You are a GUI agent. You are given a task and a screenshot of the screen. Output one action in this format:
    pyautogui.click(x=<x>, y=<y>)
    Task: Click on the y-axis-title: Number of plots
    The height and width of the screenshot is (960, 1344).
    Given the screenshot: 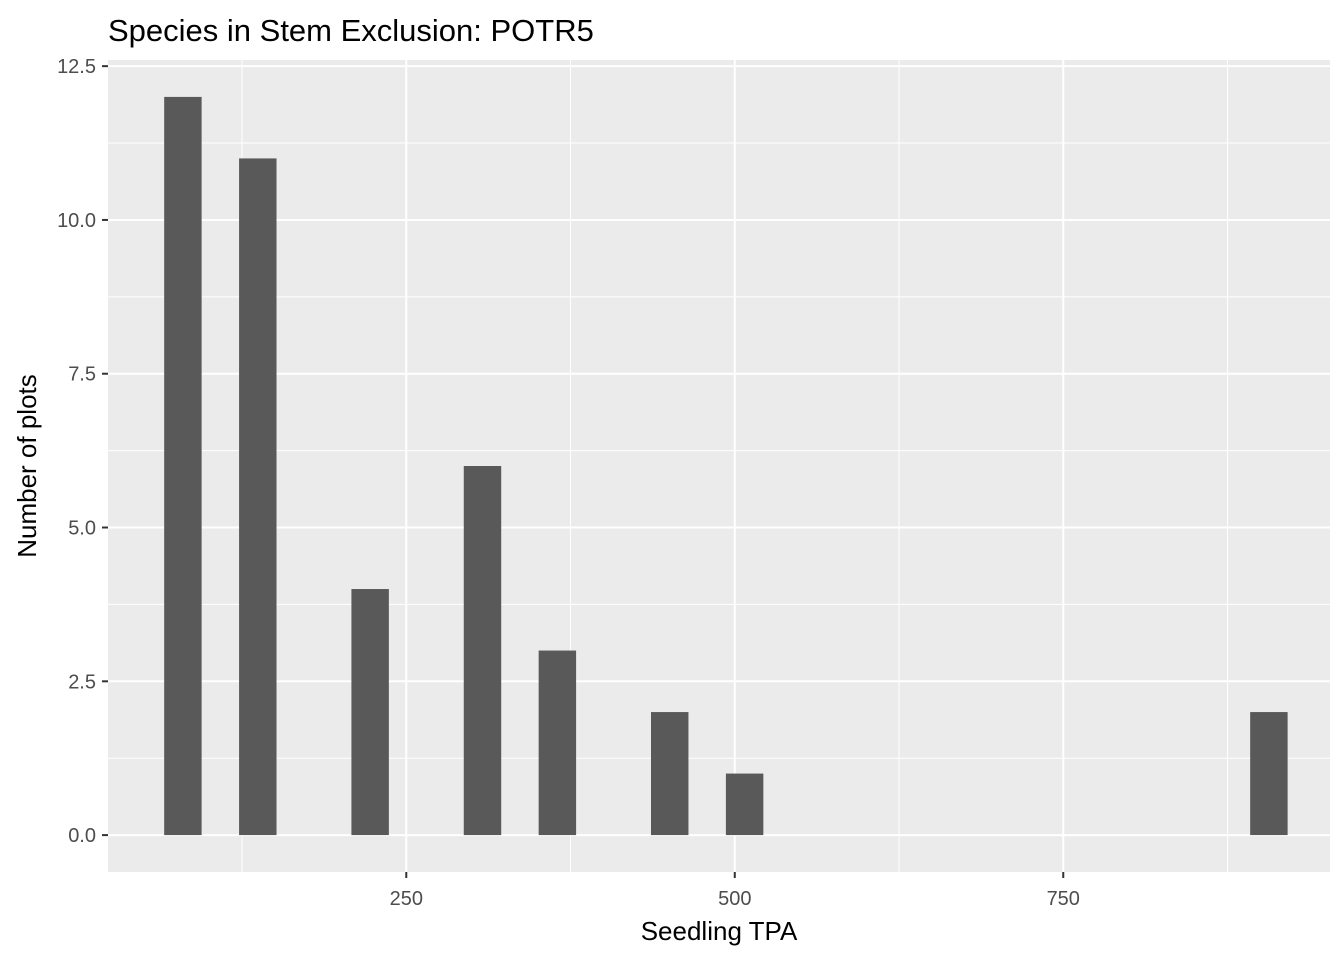 What is the action you would take?
    pyautogui.click(x=27, y=466)
    